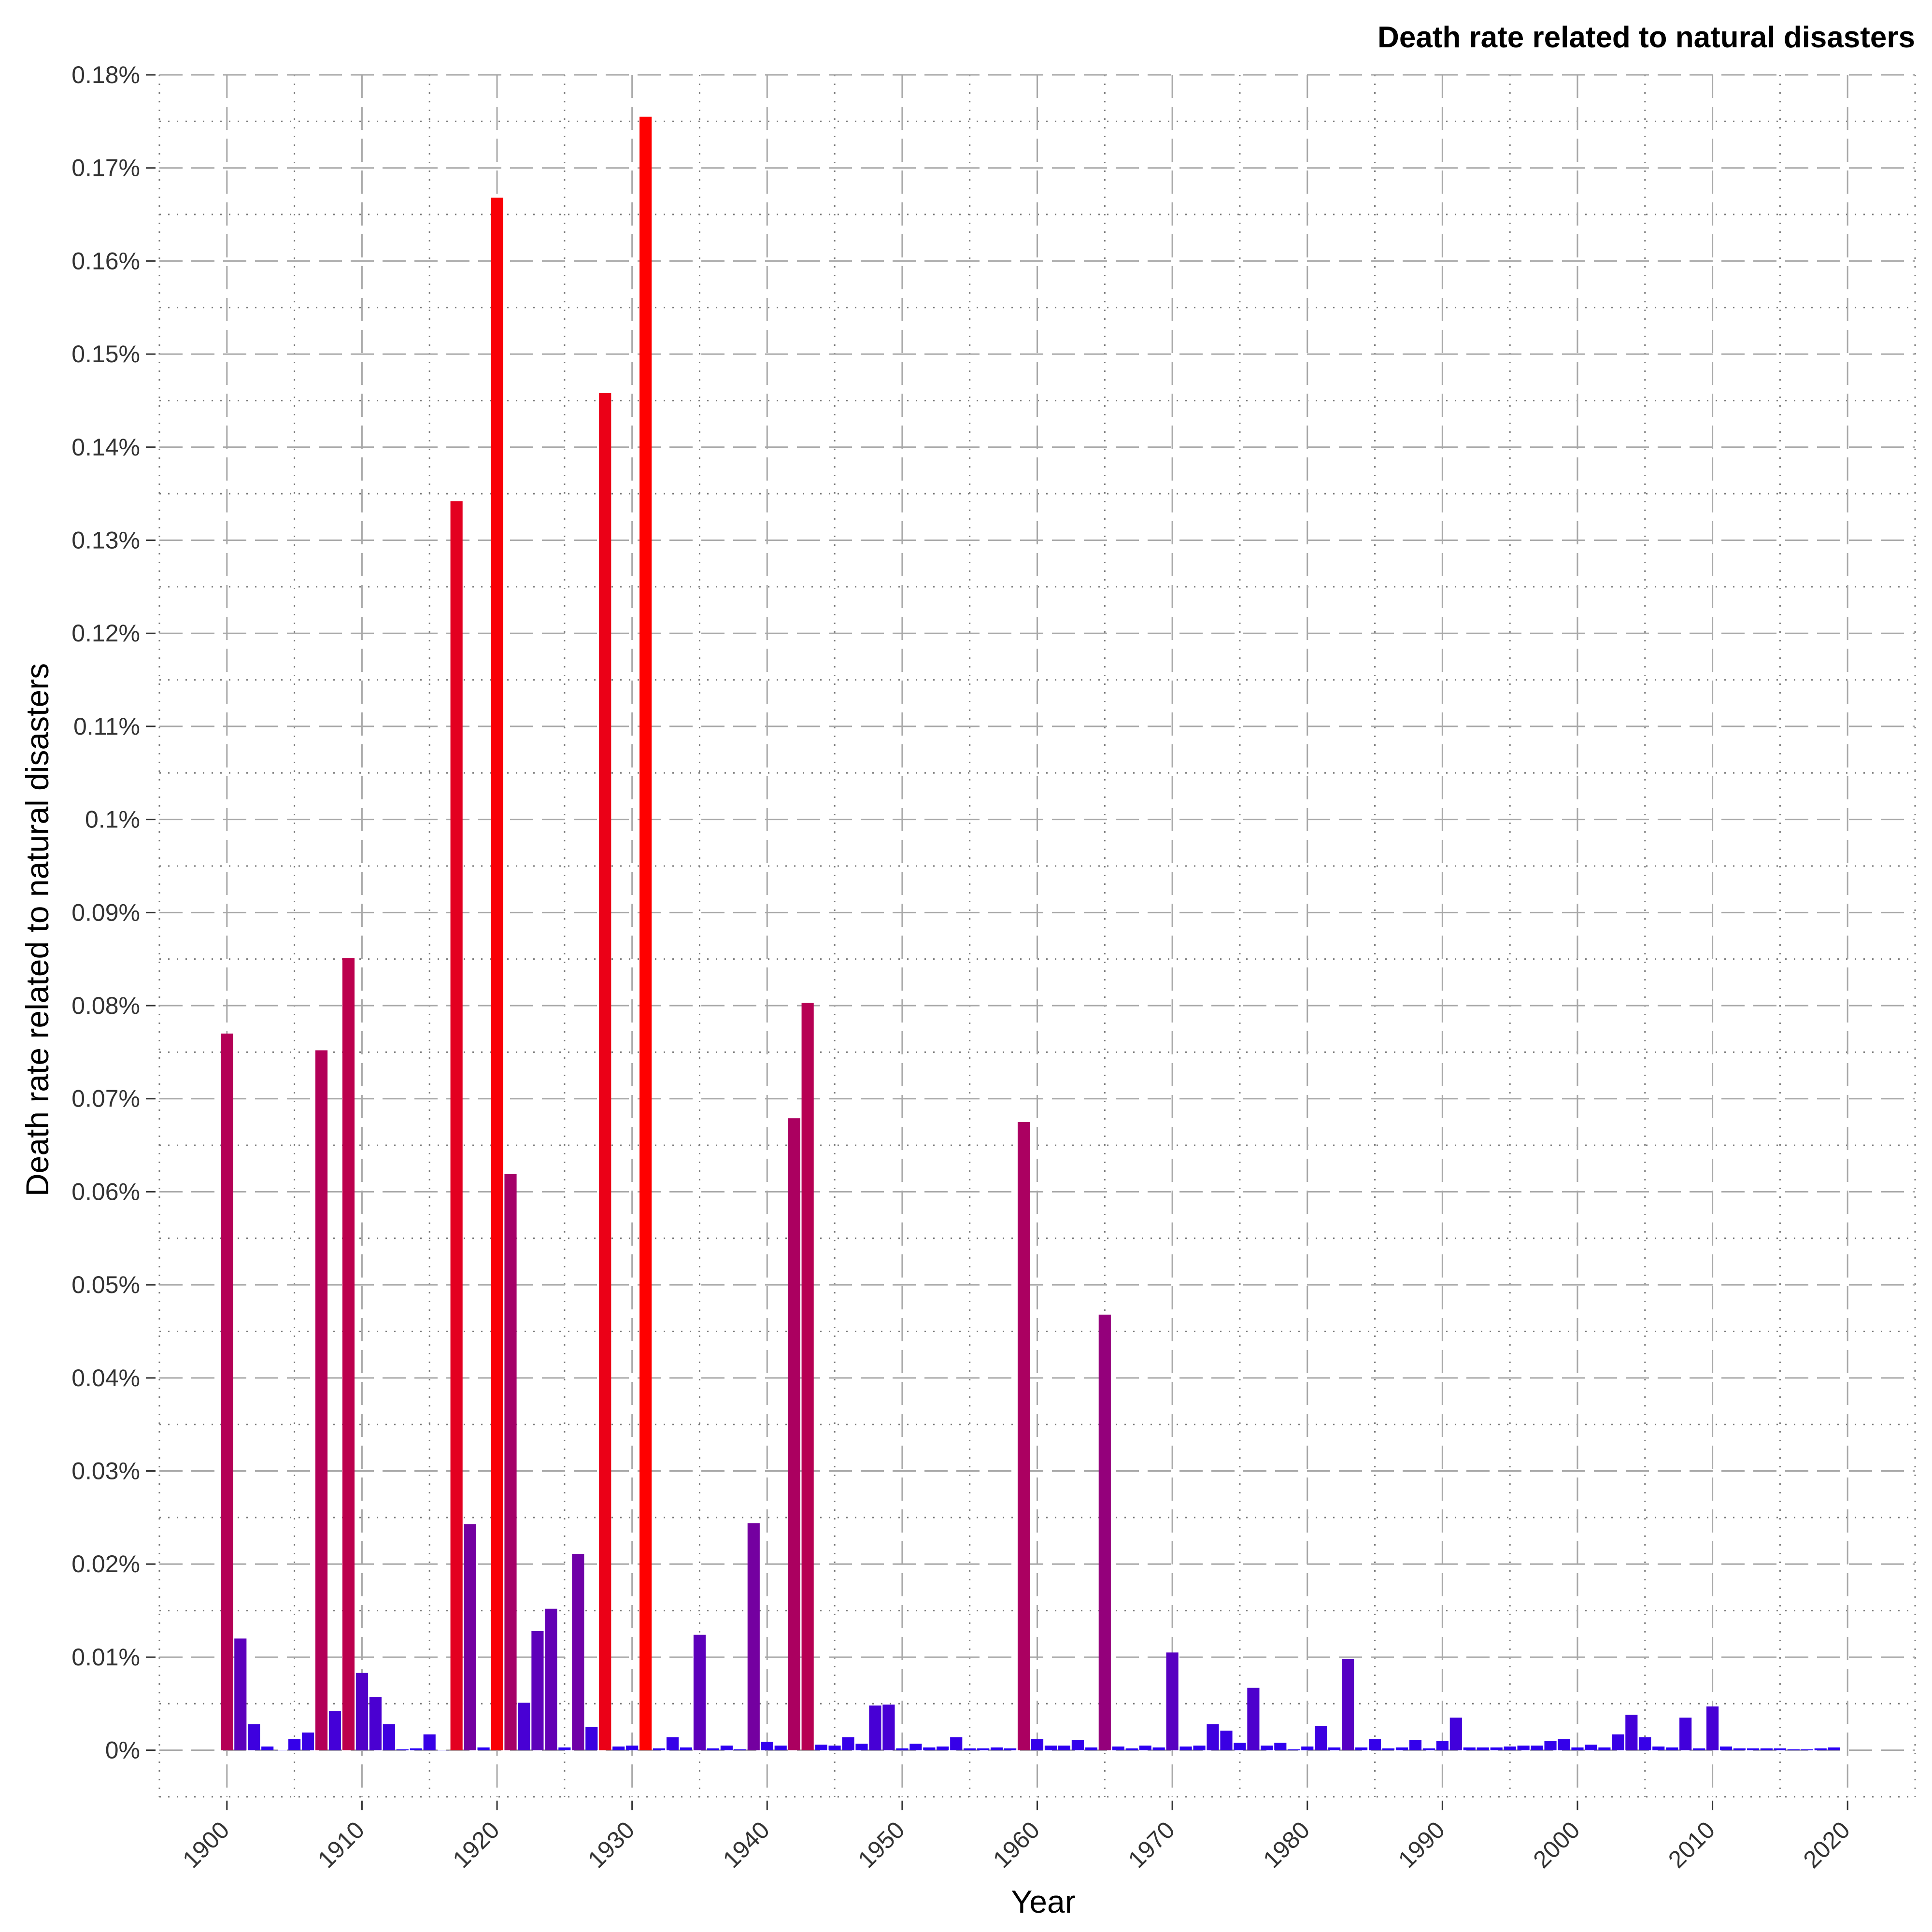 This screenshot has width=1932, height=1932. What do you see at coordinates (402, 1749) in the screenshot?
I see `bar-1913` at bounding box center [402, 1749].